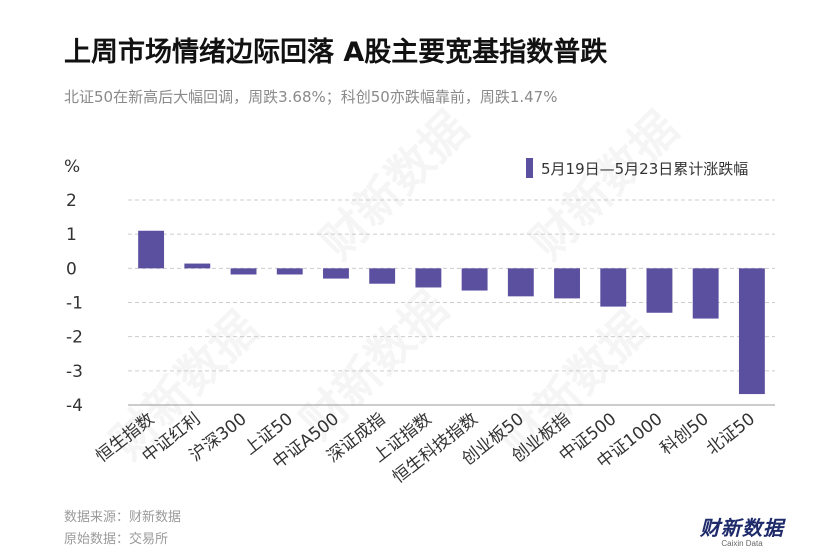 Image resolution: width=840 pixels, height=560 pixels. Describe the element at coordinates (71, 235) in the screenshot. I see `y-tick-label: 1` at that location.